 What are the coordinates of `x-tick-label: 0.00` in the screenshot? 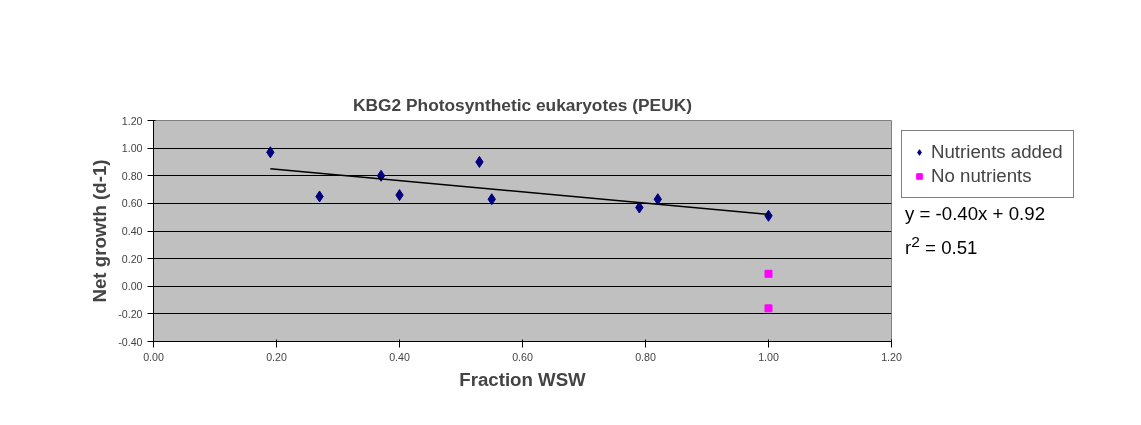 It's located at (153, 356).